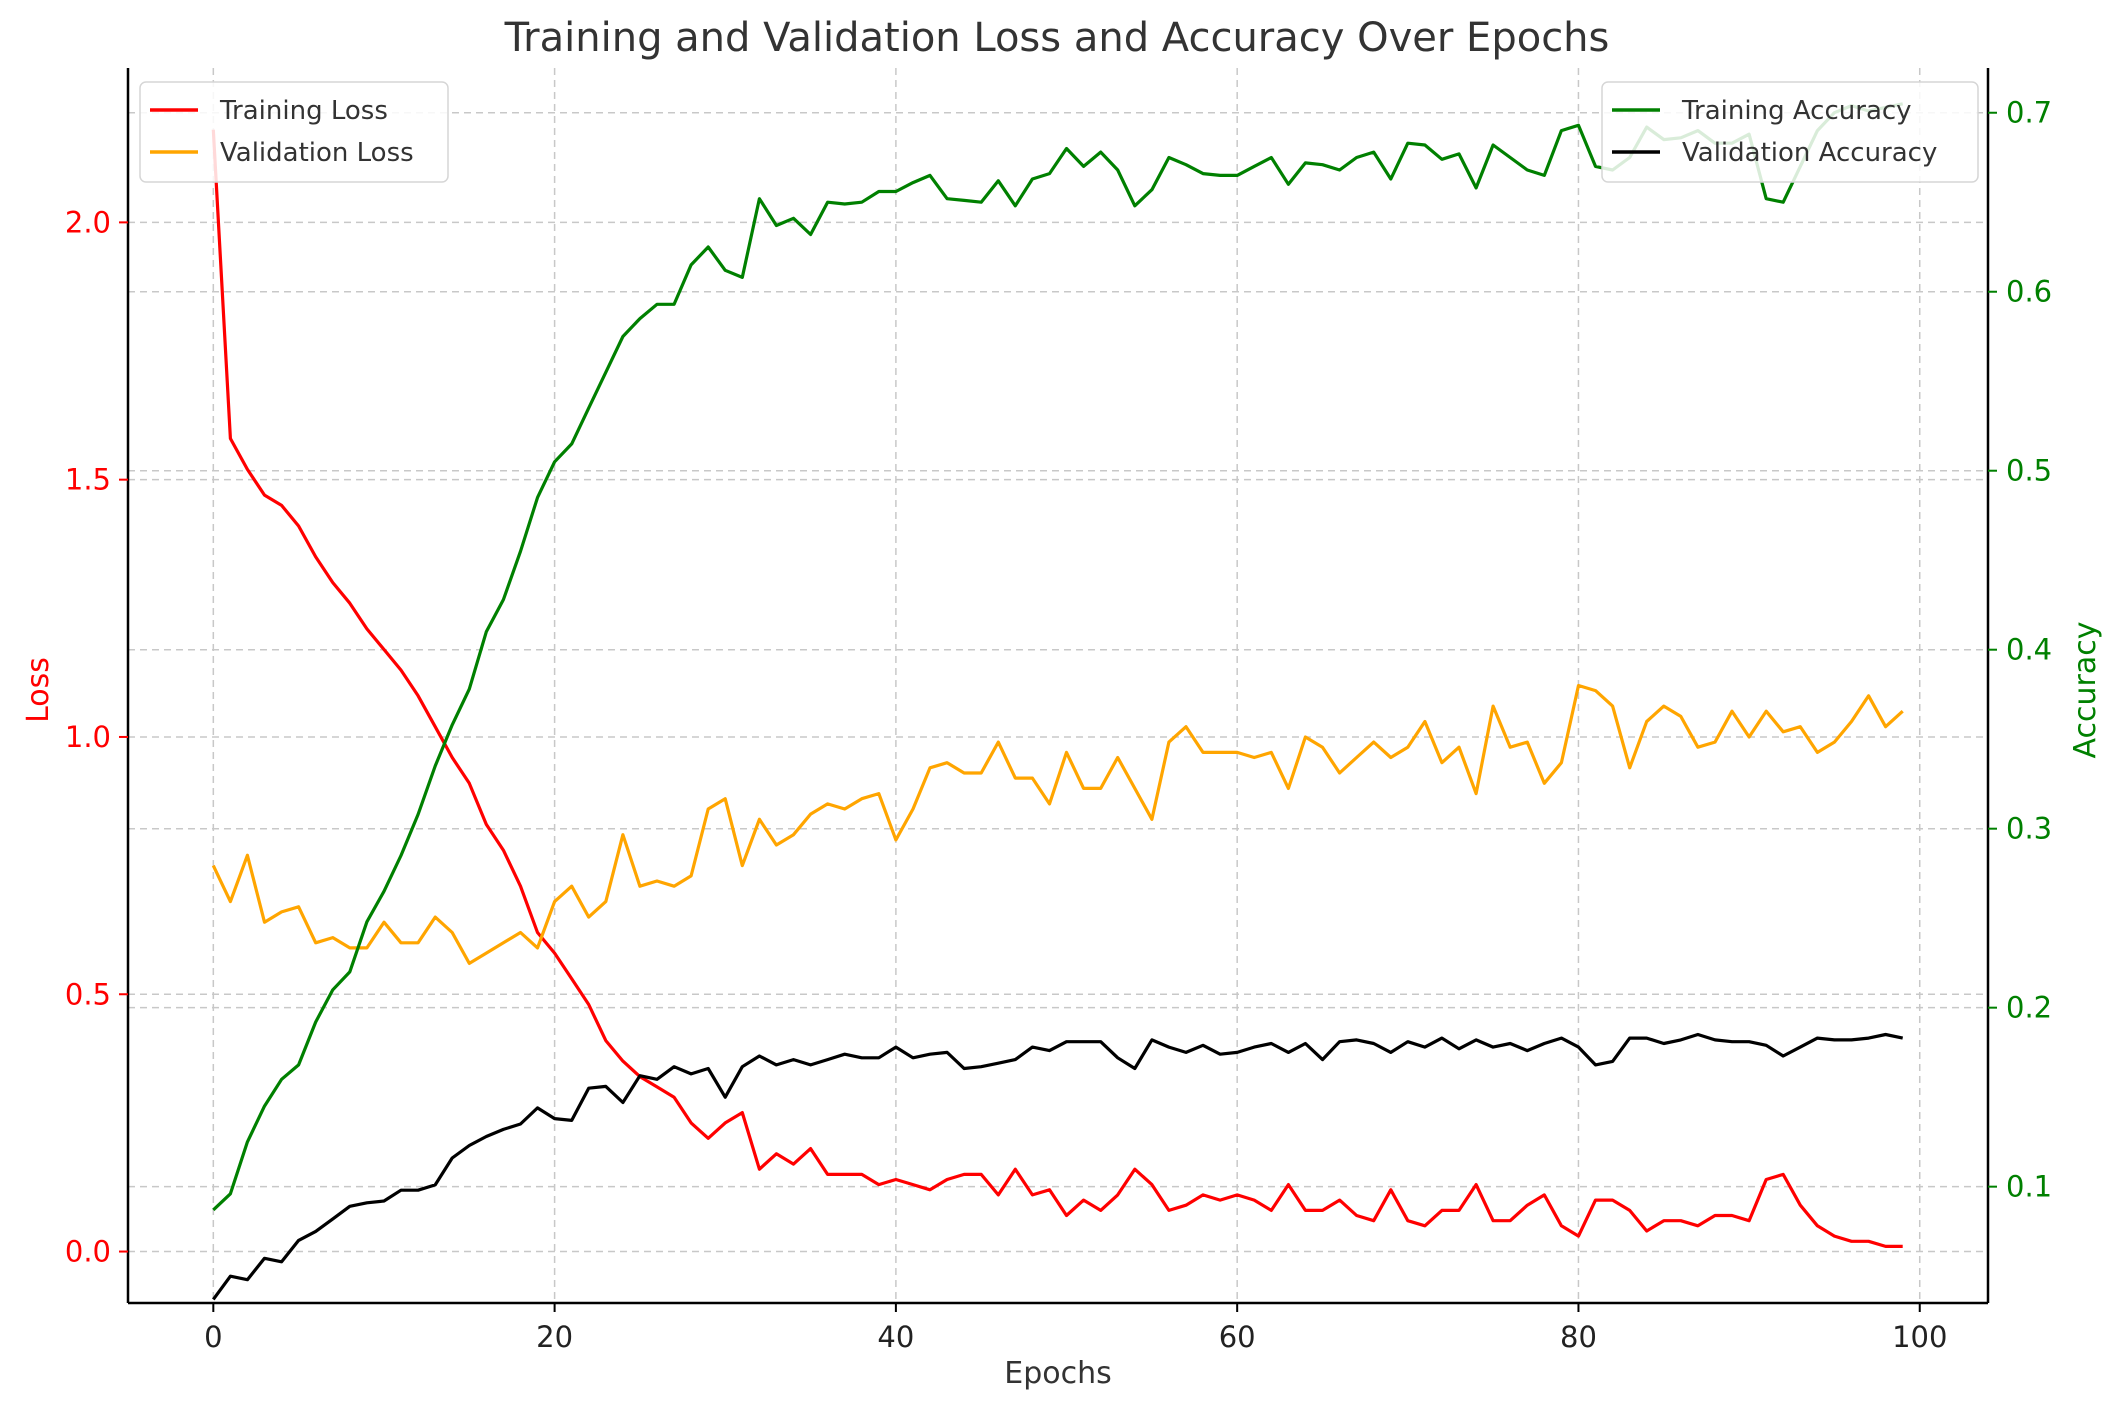  I want to click on y-tick-label-loss: 0.5, so click(88, 994).